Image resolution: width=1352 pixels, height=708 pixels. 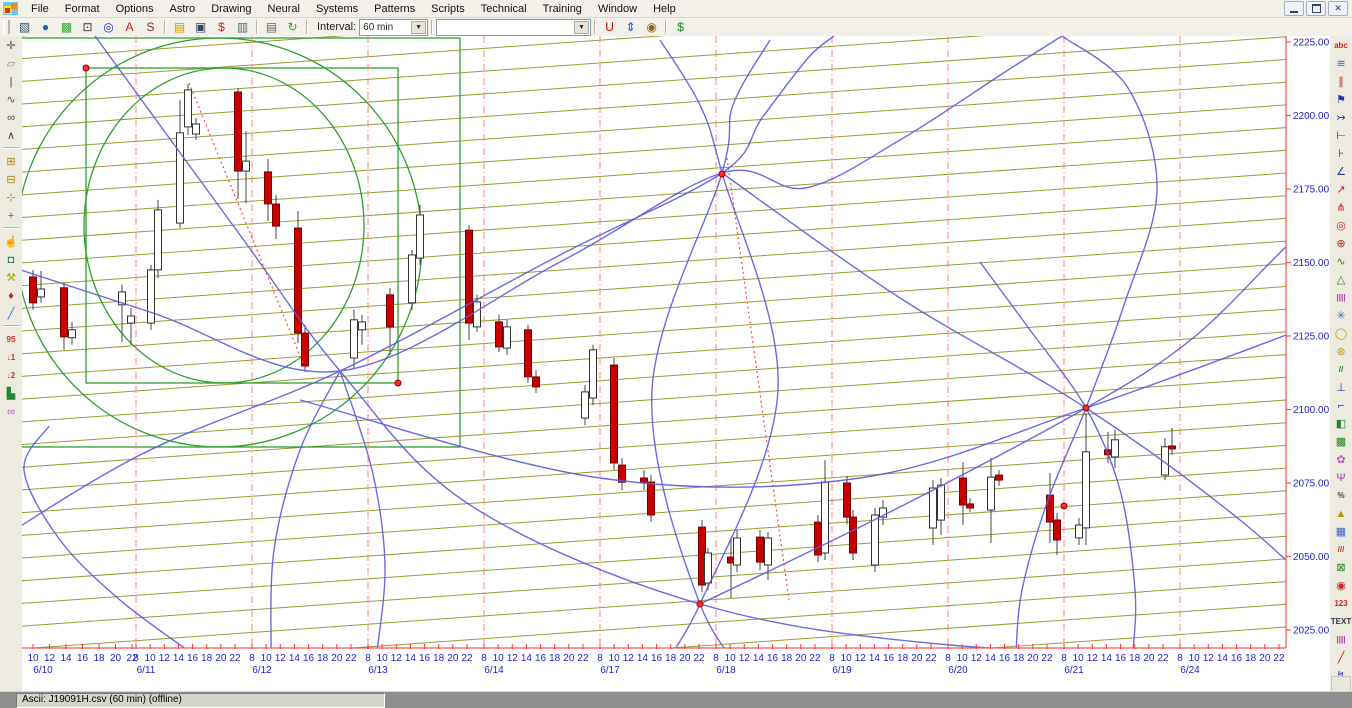 What do you see at coordinates (179, 27) in the screenshot?
I see `open-folder-icon: ▤` at bounding box center [179, 27].